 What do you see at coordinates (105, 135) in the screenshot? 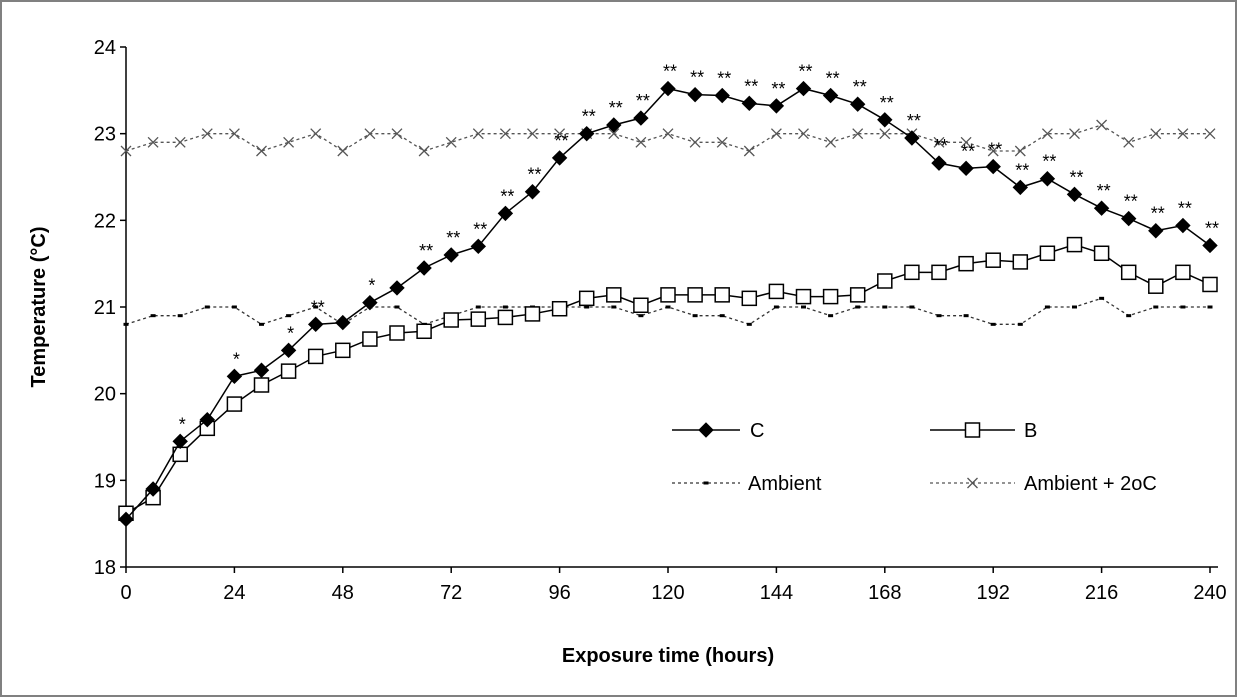
I see `y-tick-label: 23` at bounding box center [105, 135].